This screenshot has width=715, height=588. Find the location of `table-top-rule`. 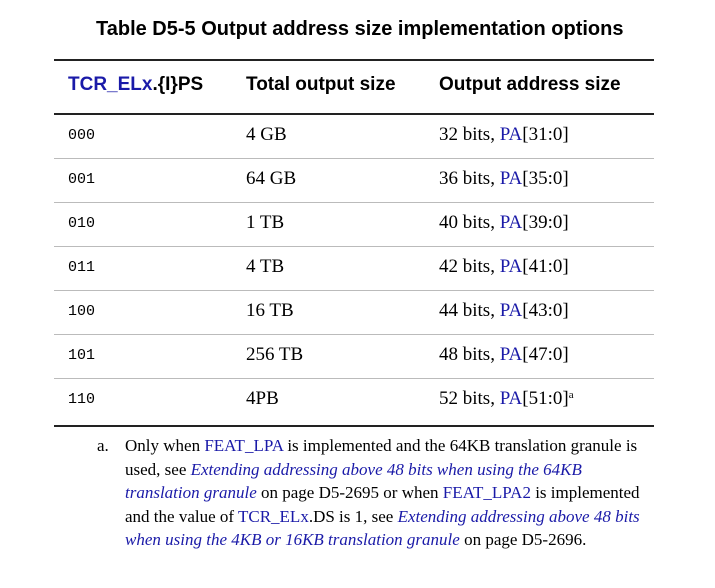

table-top-rule is located at coordinates (354, 60).